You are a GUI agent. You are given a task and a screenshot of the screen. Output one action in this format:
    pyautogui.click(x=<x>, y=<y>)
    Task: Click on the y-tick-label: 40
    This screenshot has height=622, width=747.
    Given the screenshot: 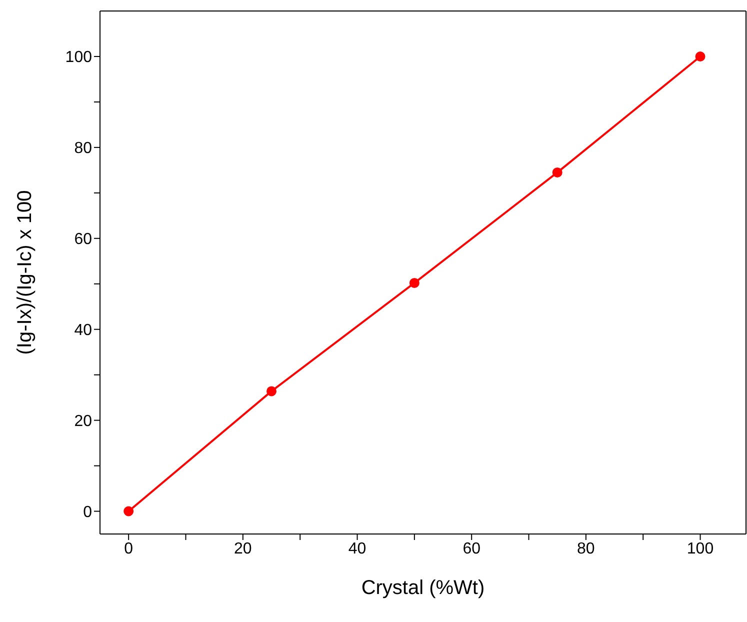 What is the action you would take?
    pyautogui.click(x=83, y=331)
    